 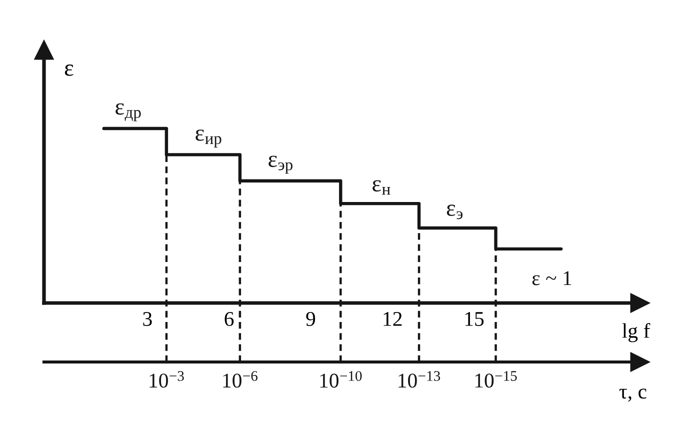 I want to click on x-tick-label: 6, so click(x=229, y=319).